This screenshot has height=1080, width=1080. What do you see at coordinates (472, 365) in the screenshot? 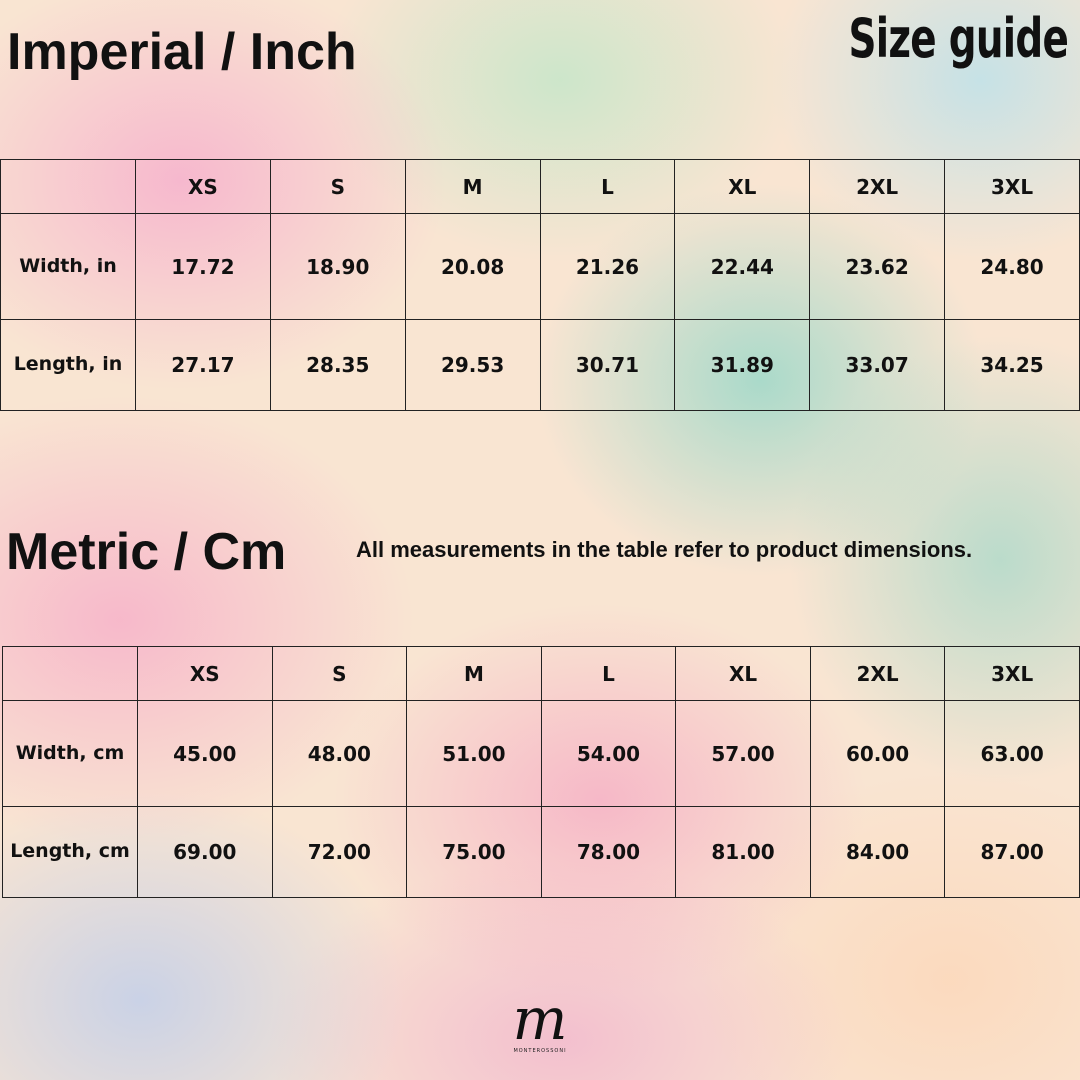
I see `table-cell: 29.53` at bounding box center [472, 365].